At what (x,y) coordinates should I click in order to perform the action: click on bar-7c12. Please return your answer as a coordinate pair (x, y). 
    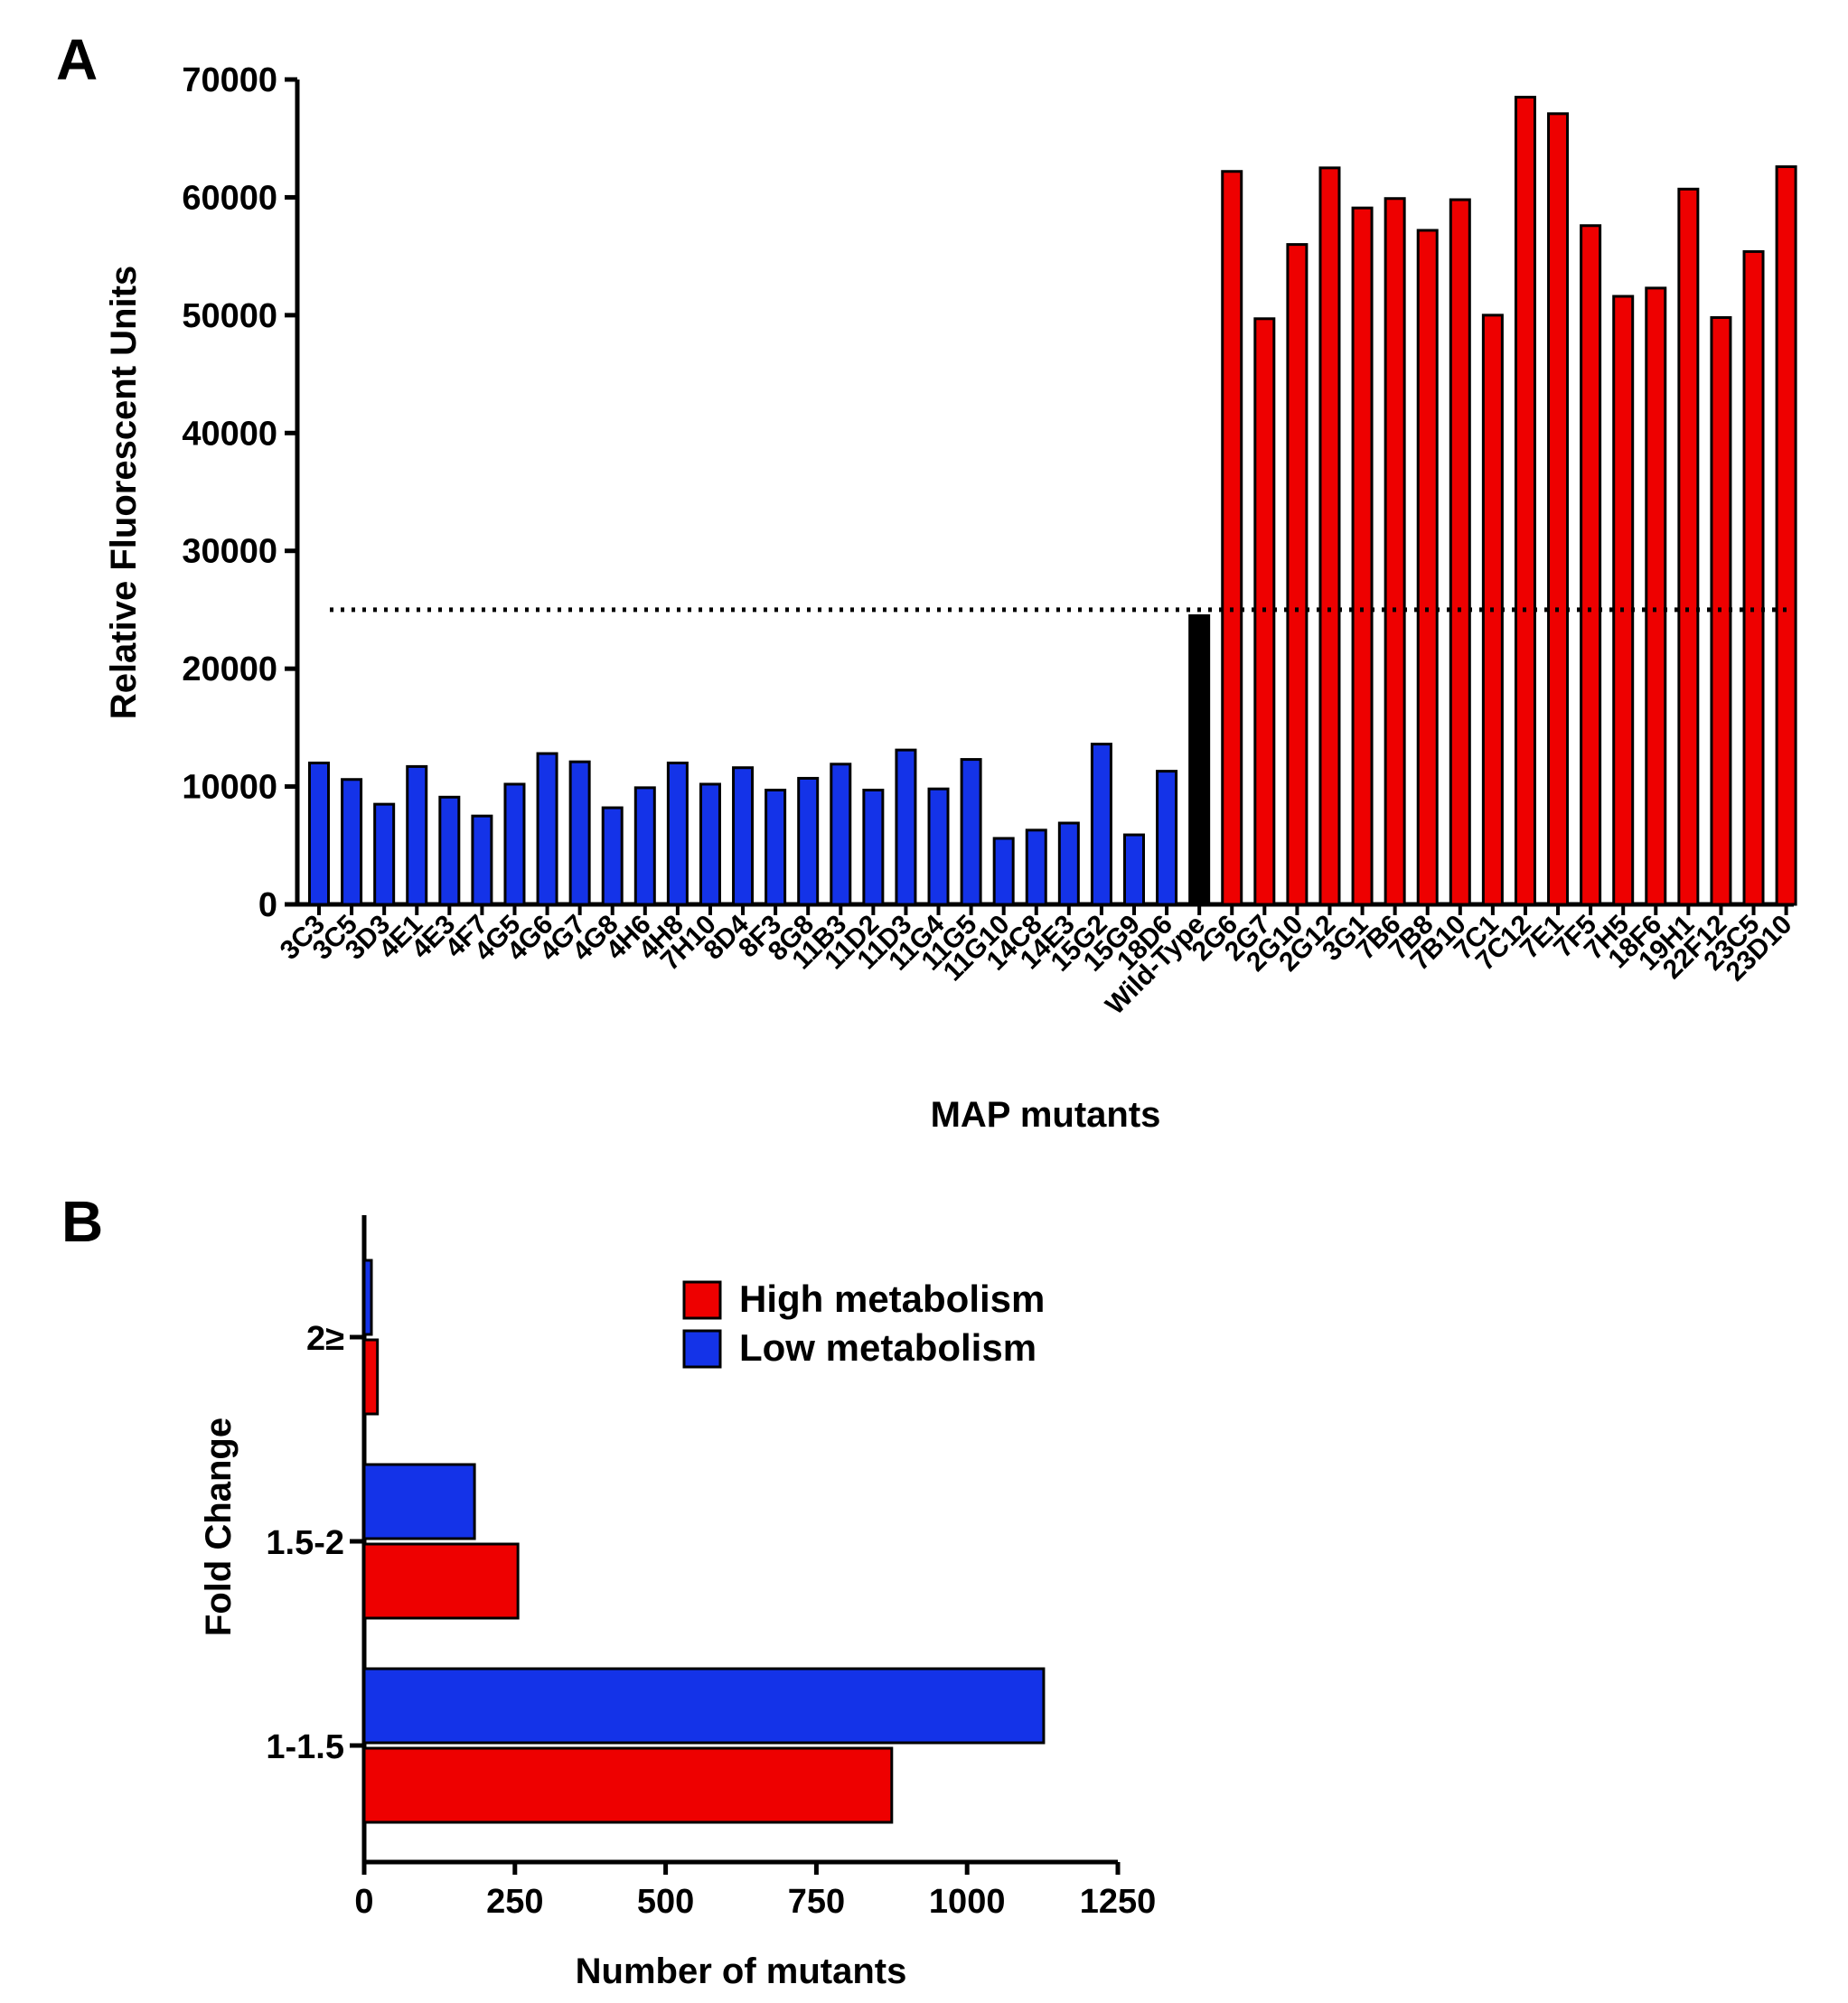
    Looking at the image, I should click on (1525, 501).